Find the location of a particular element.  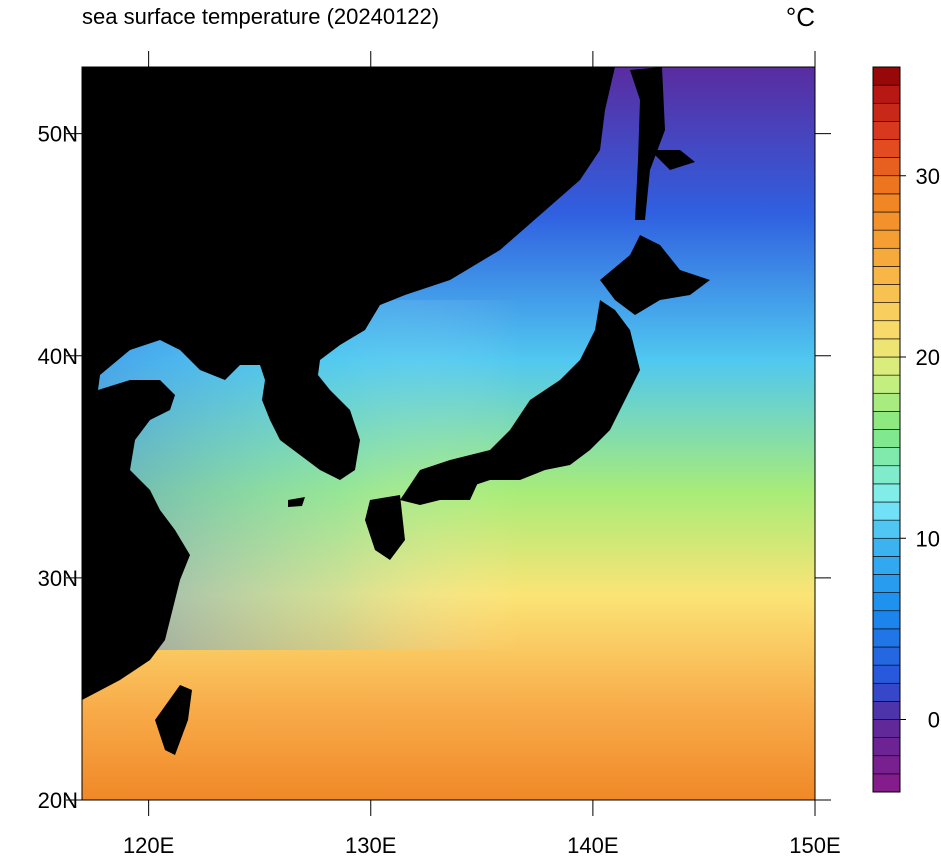

colorbar-tick-label: 20 is located at coordinates (928, 357).